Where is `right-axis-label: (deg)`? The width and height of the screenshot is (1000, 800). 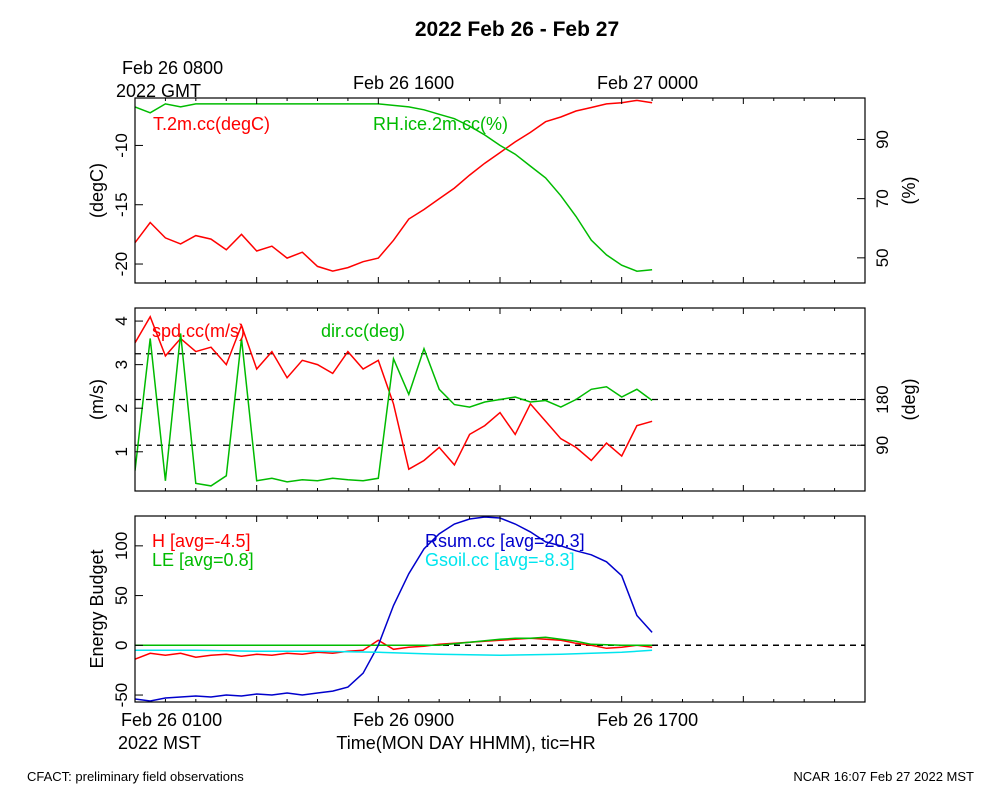
right-axis-label: (deg) is located at coordinates (909, 399).